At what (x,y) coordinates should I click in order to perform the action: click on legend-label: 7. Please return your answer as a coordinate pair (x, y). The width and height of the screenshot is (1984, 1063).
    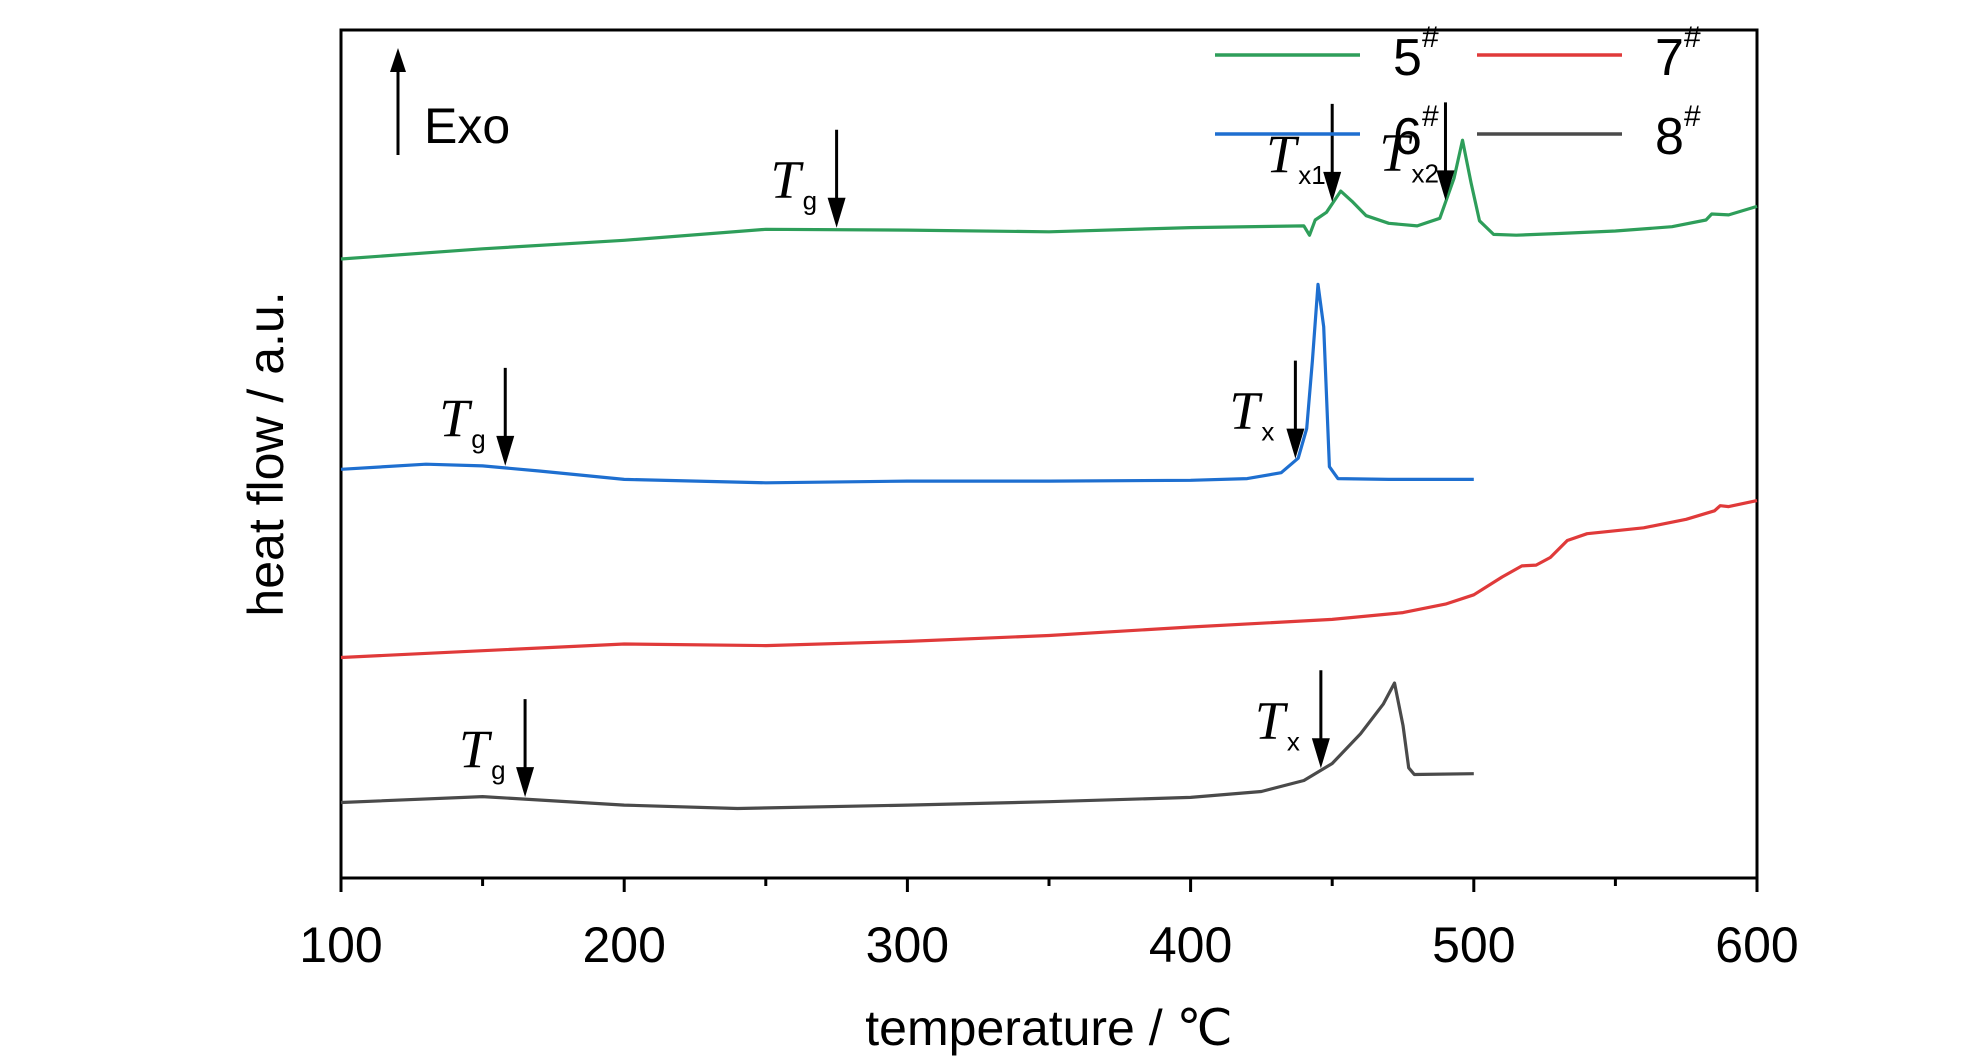
    Looking at the image, I should click on (1669, 58).